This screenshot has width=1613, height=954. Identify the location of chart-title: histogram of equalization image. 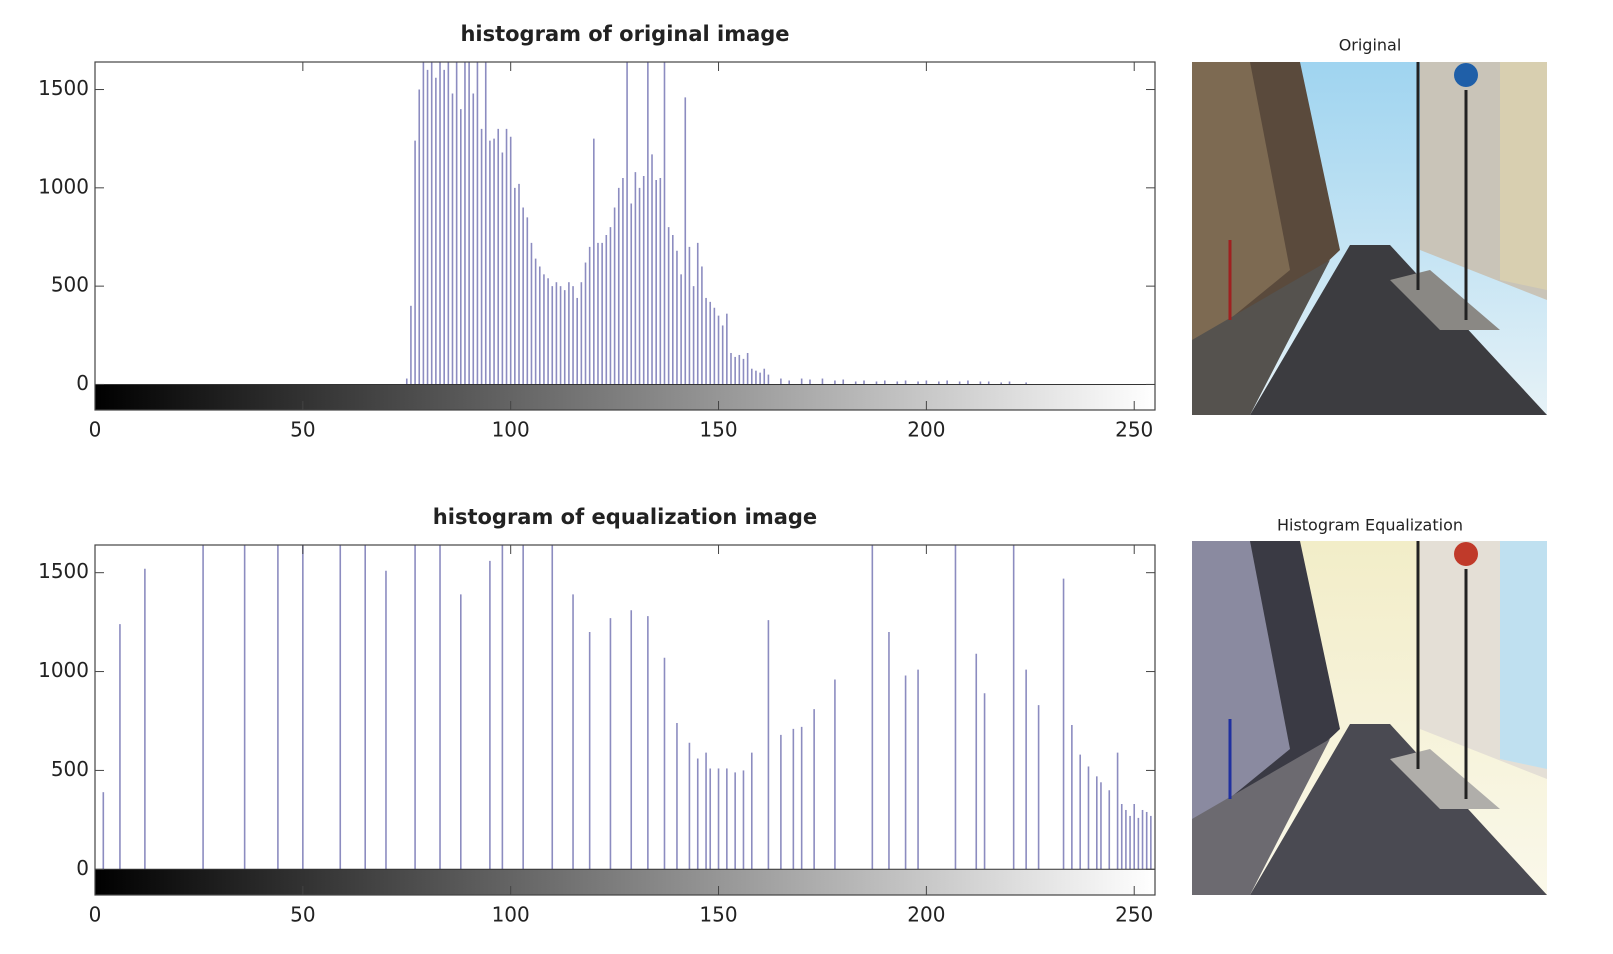
(625, 517).